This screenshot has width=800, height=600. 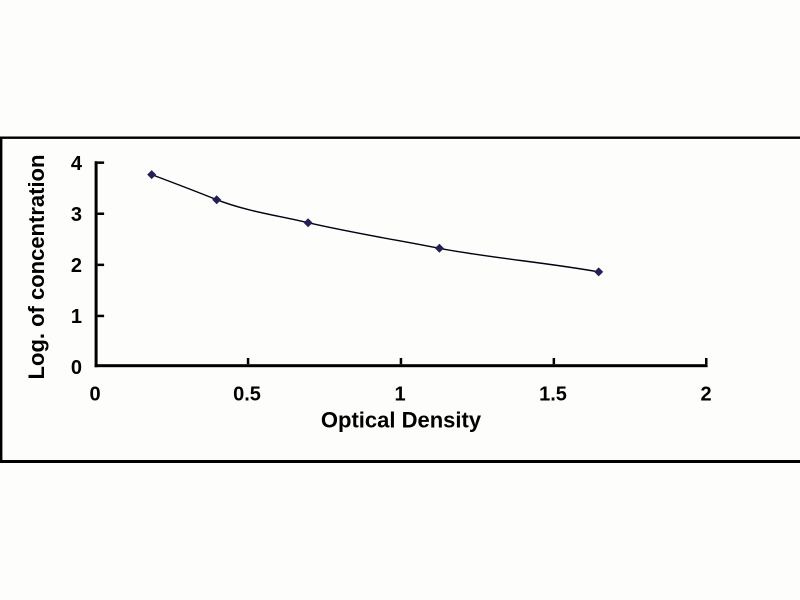 I want to click on svg-text: 3, so click(x=76, y=215).